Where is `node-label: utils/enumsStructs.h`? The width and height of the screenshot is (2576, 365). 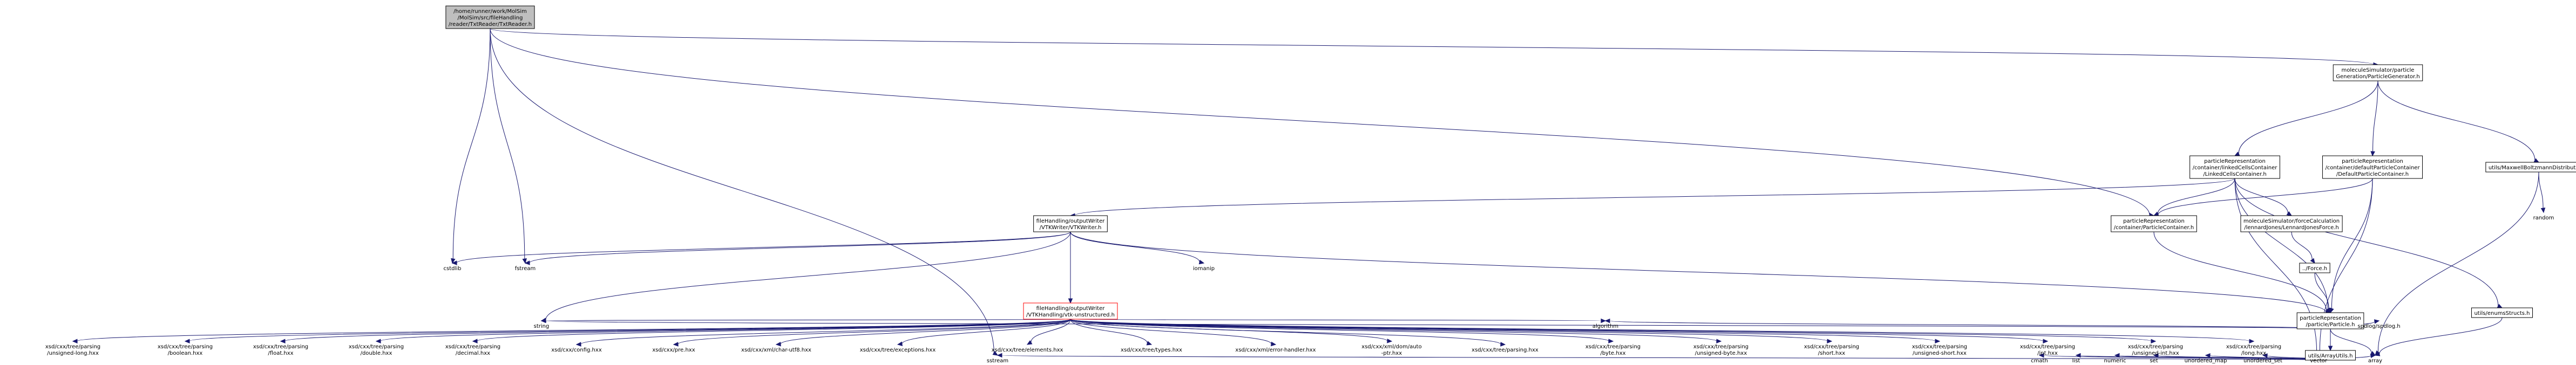
node-label: utils/enumsStructs.h is located at coordinates (2502, 313).